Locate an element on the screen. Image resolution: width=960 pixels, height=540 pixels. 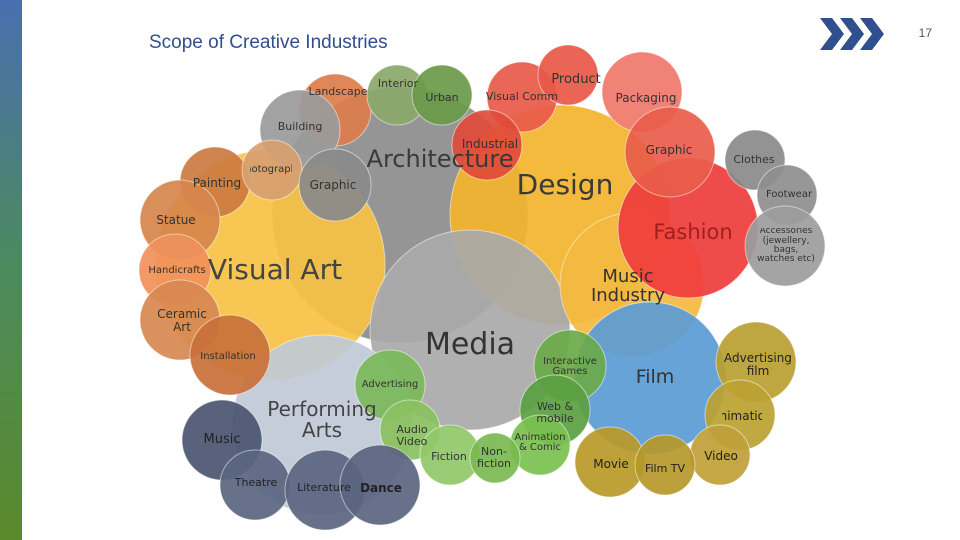
node-label-box: Product is located at coordinates (576, 80).